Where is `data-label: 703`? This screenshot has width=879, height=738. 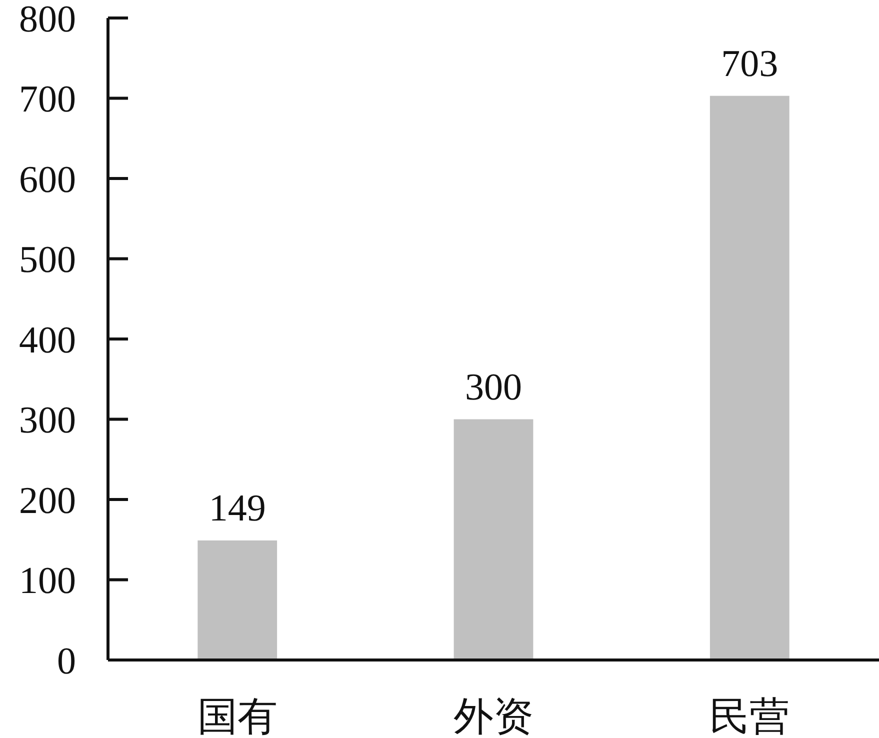
data-label: 703 is located at coordinates (749, 63).